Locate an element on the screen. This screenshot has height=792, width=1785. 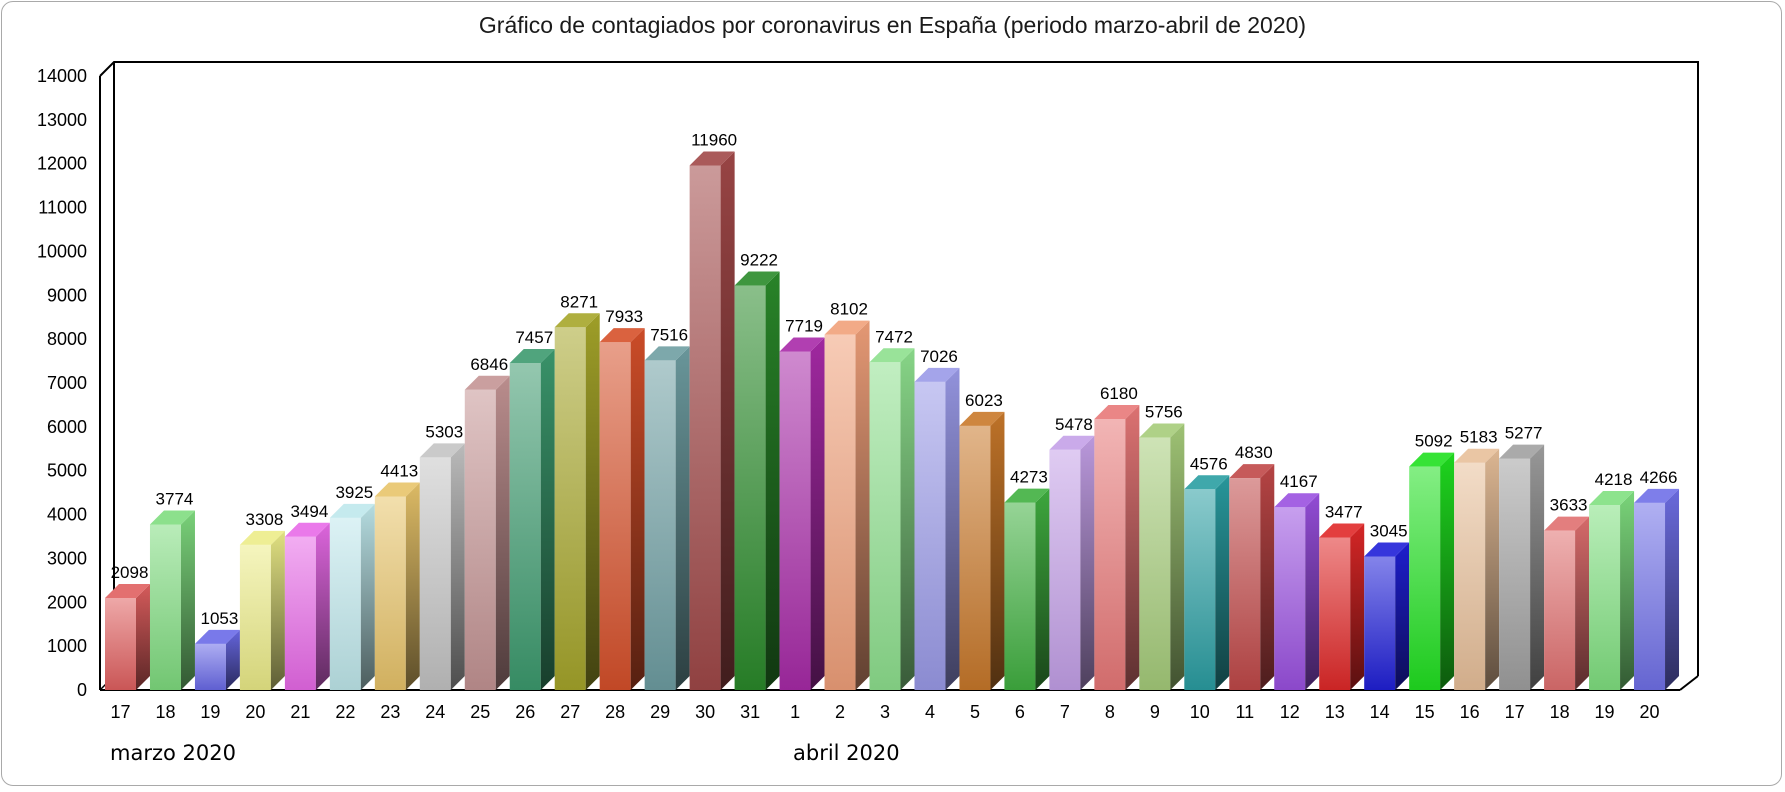
x-tick-label: 20 is located at coordinates (1650, 712).